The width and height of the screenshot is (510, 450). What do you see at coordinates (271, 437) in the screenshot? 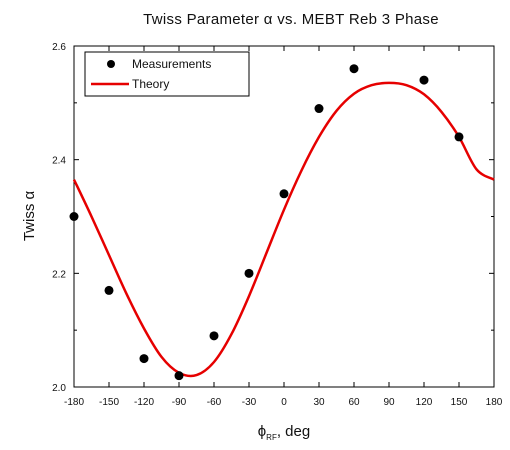
I see `x-axis-label-subscript: RF` at bounding box center [271, 437].